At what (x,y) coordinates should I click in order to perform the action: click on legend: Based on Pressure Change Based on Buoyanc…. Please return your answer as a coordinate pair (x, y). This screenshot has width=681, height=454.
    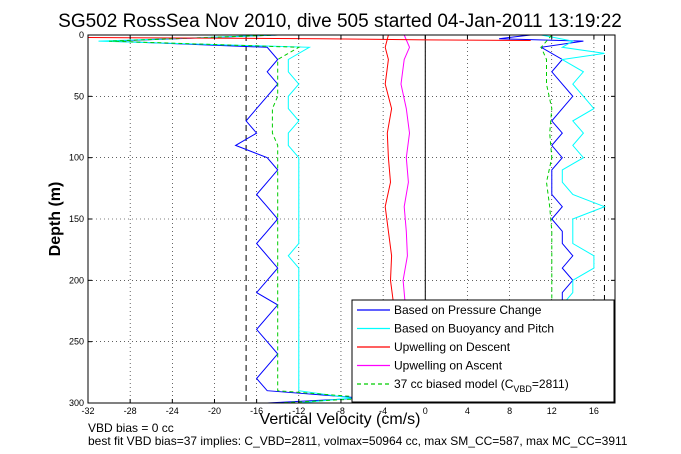
    Looking at the image, I should click on (483, 351).